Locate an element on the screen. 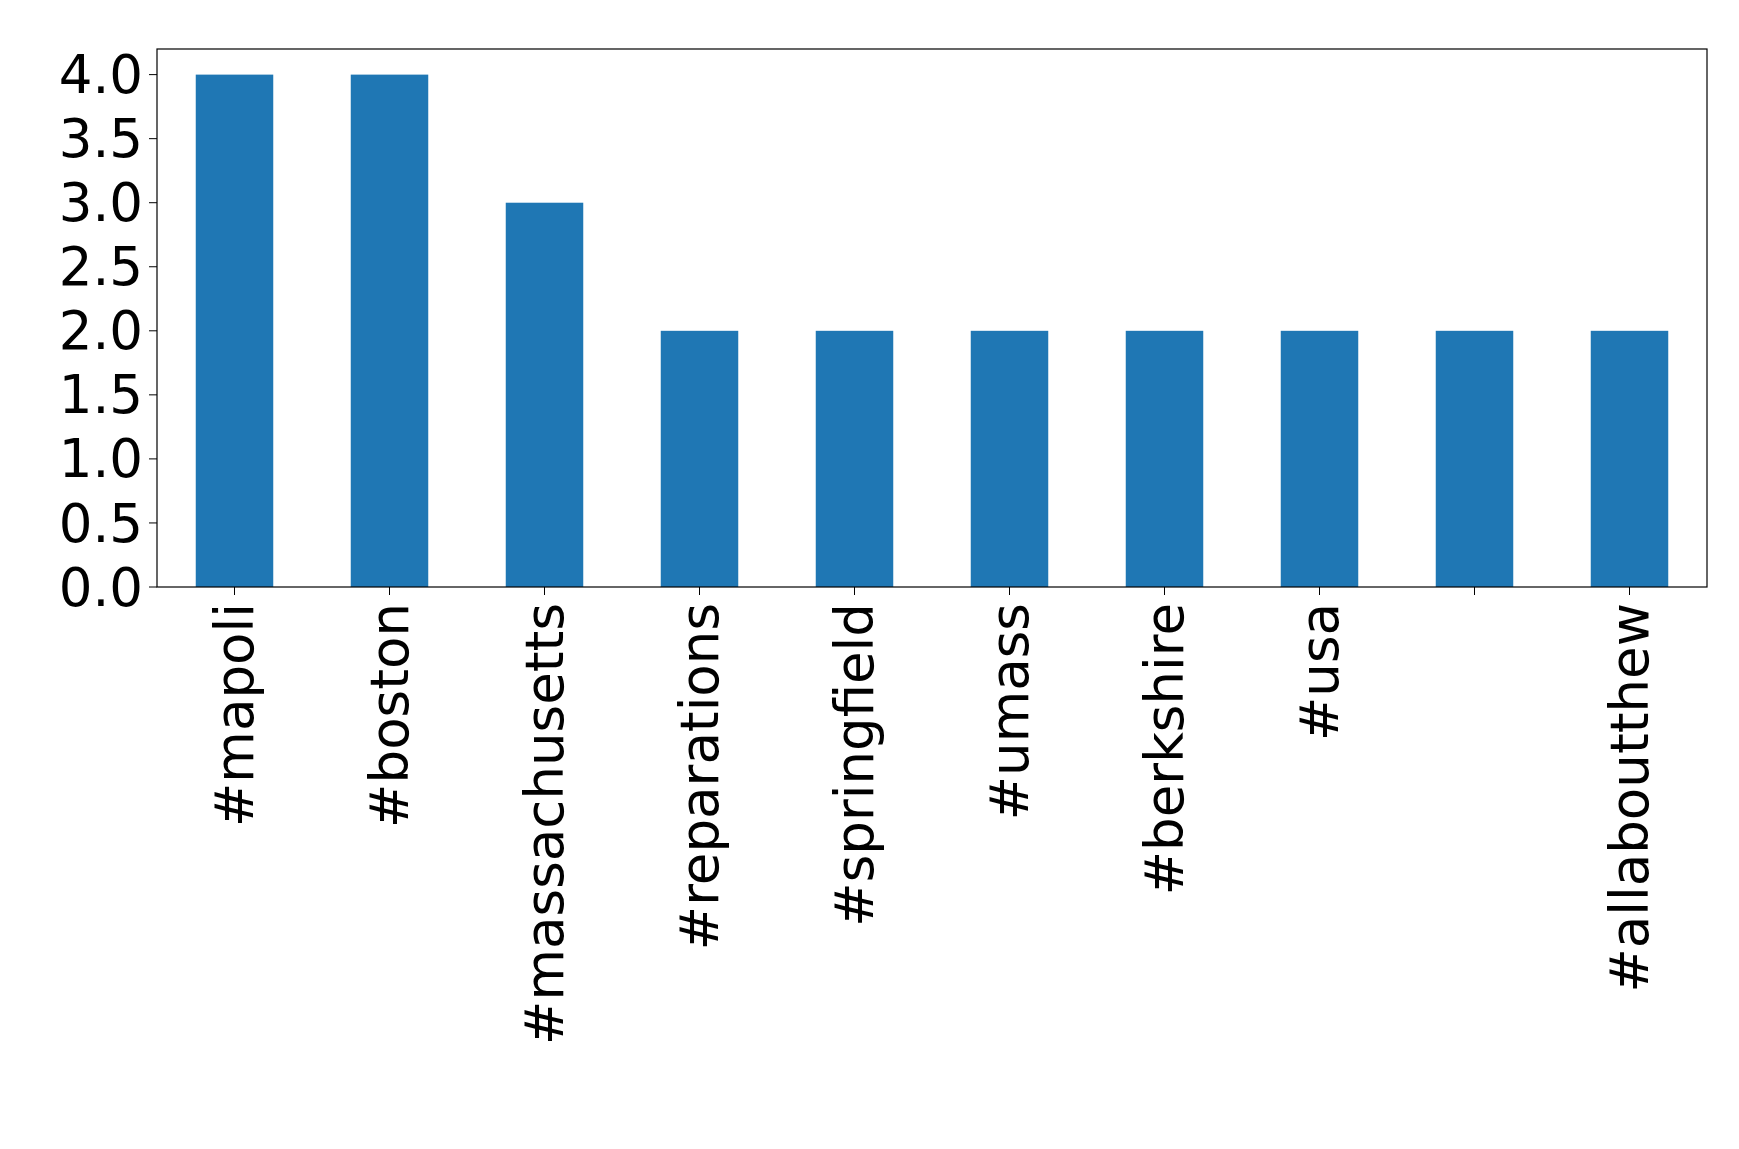 Image resolution: width=1739 pixels, height=1149 pixels. y-tick-label: 4.0 is located at coordinates (100, 75).